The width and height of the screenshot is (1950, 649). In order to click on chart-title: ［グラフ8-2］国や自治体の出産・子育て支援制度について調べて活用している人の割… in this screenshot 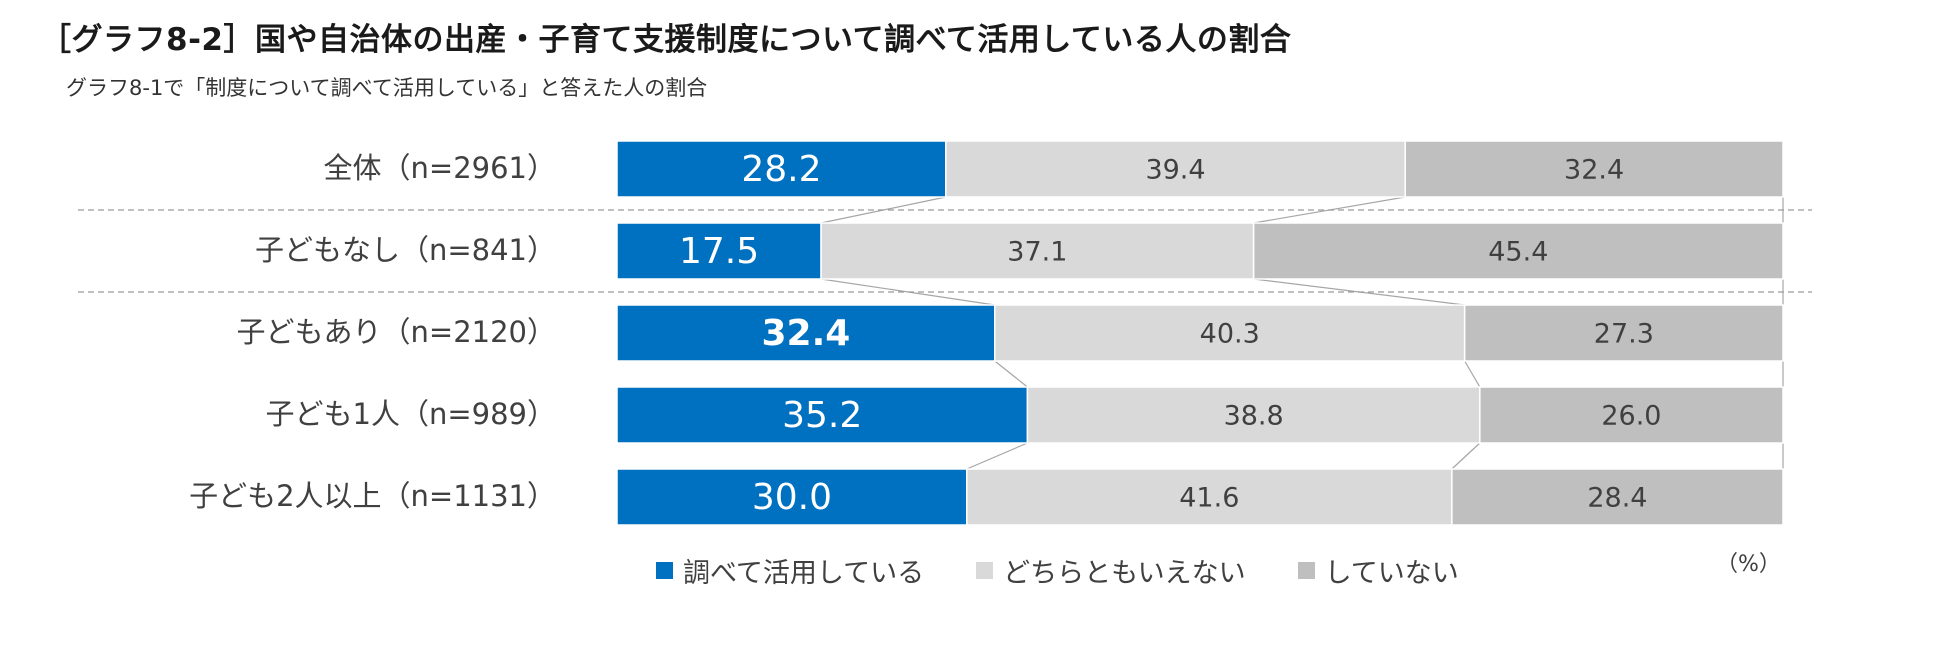, I will do `click(666, 40)`.